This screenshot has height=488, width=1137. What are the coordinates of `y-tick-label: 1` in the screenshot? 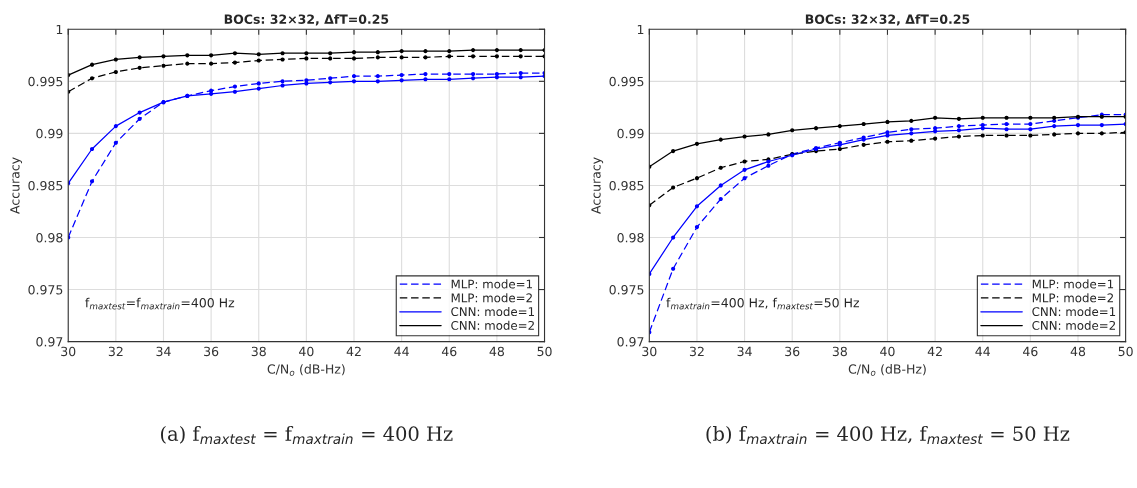 It's located at (640, 29).